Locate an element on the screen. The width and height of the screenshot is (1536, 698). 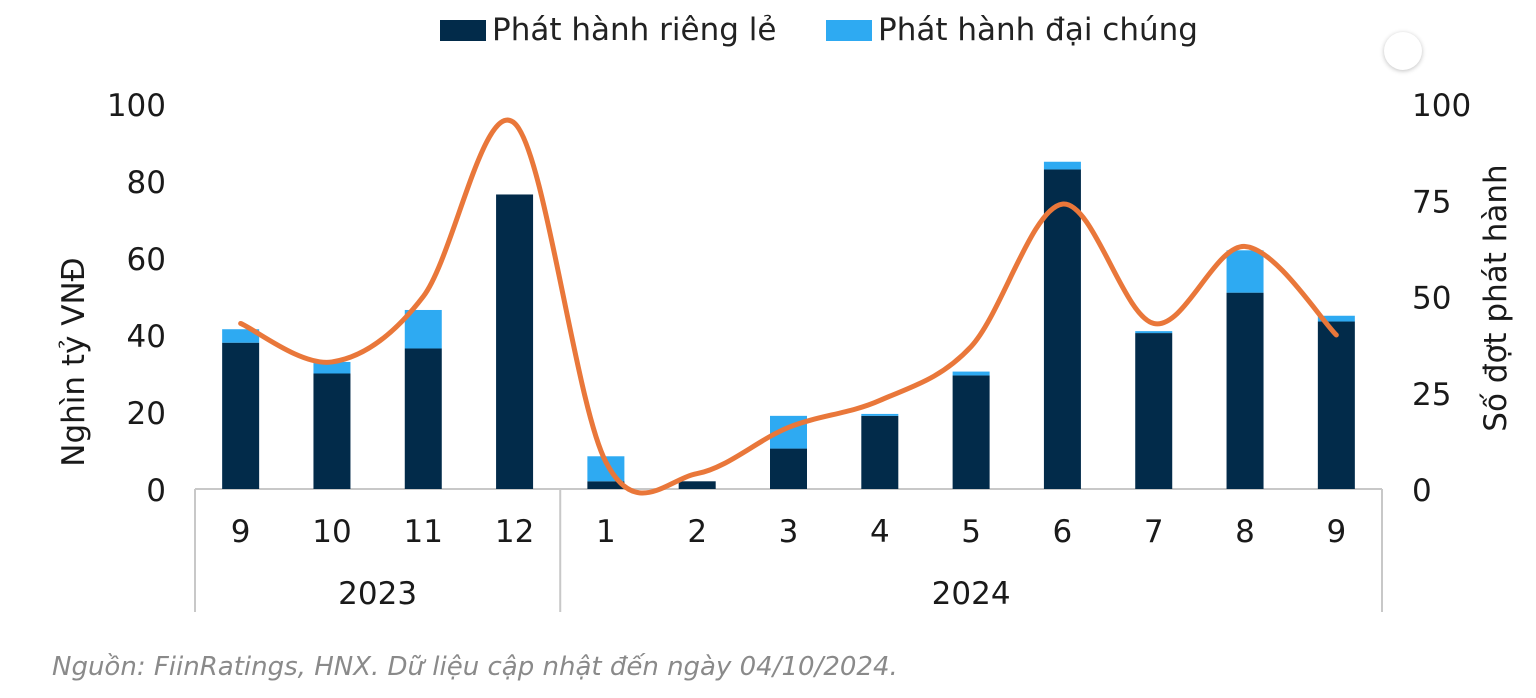
y2-tick-label: 100 is located at coordinates (1441, 106).